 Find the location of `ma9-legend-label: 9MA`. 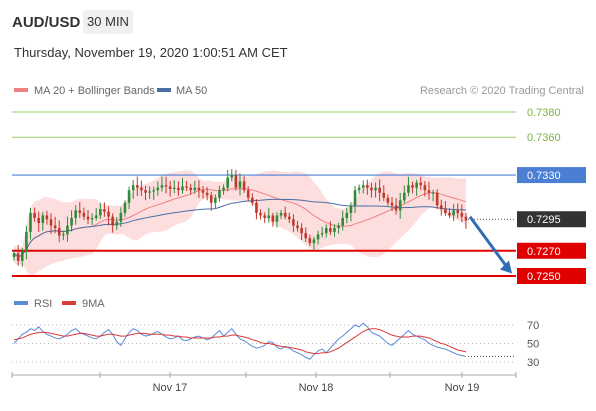

ma9-legend-label: 9MA is located at coordinates (93, 304).